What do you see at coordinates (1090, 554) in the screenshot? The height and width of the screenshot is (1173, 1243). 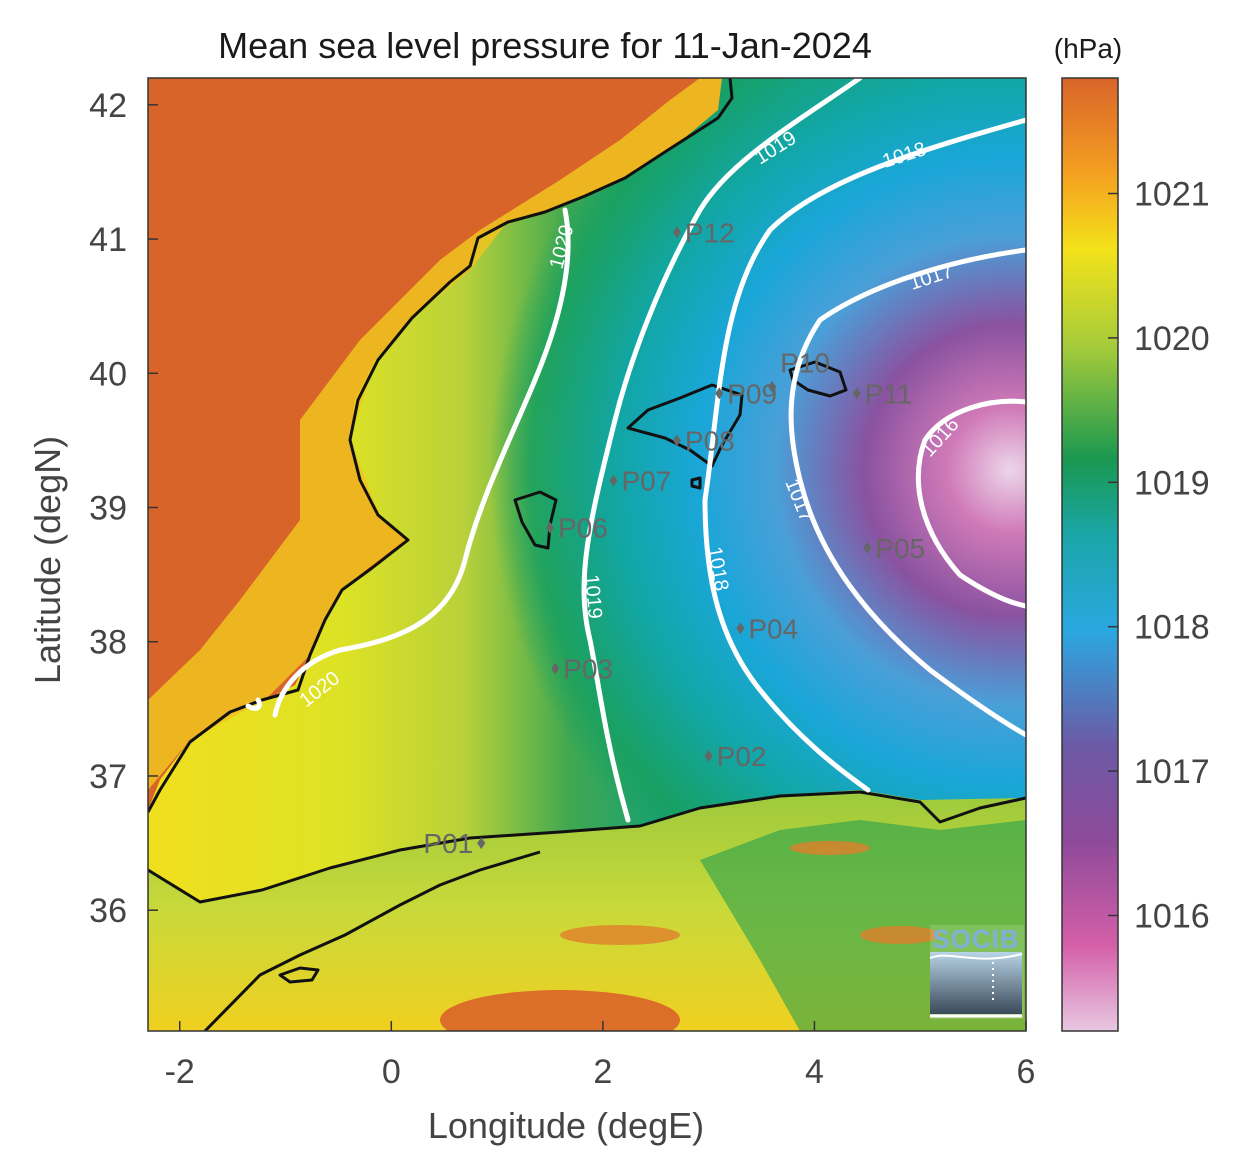 I see `colorbar-gradient` at bounding box center [1090, 554].